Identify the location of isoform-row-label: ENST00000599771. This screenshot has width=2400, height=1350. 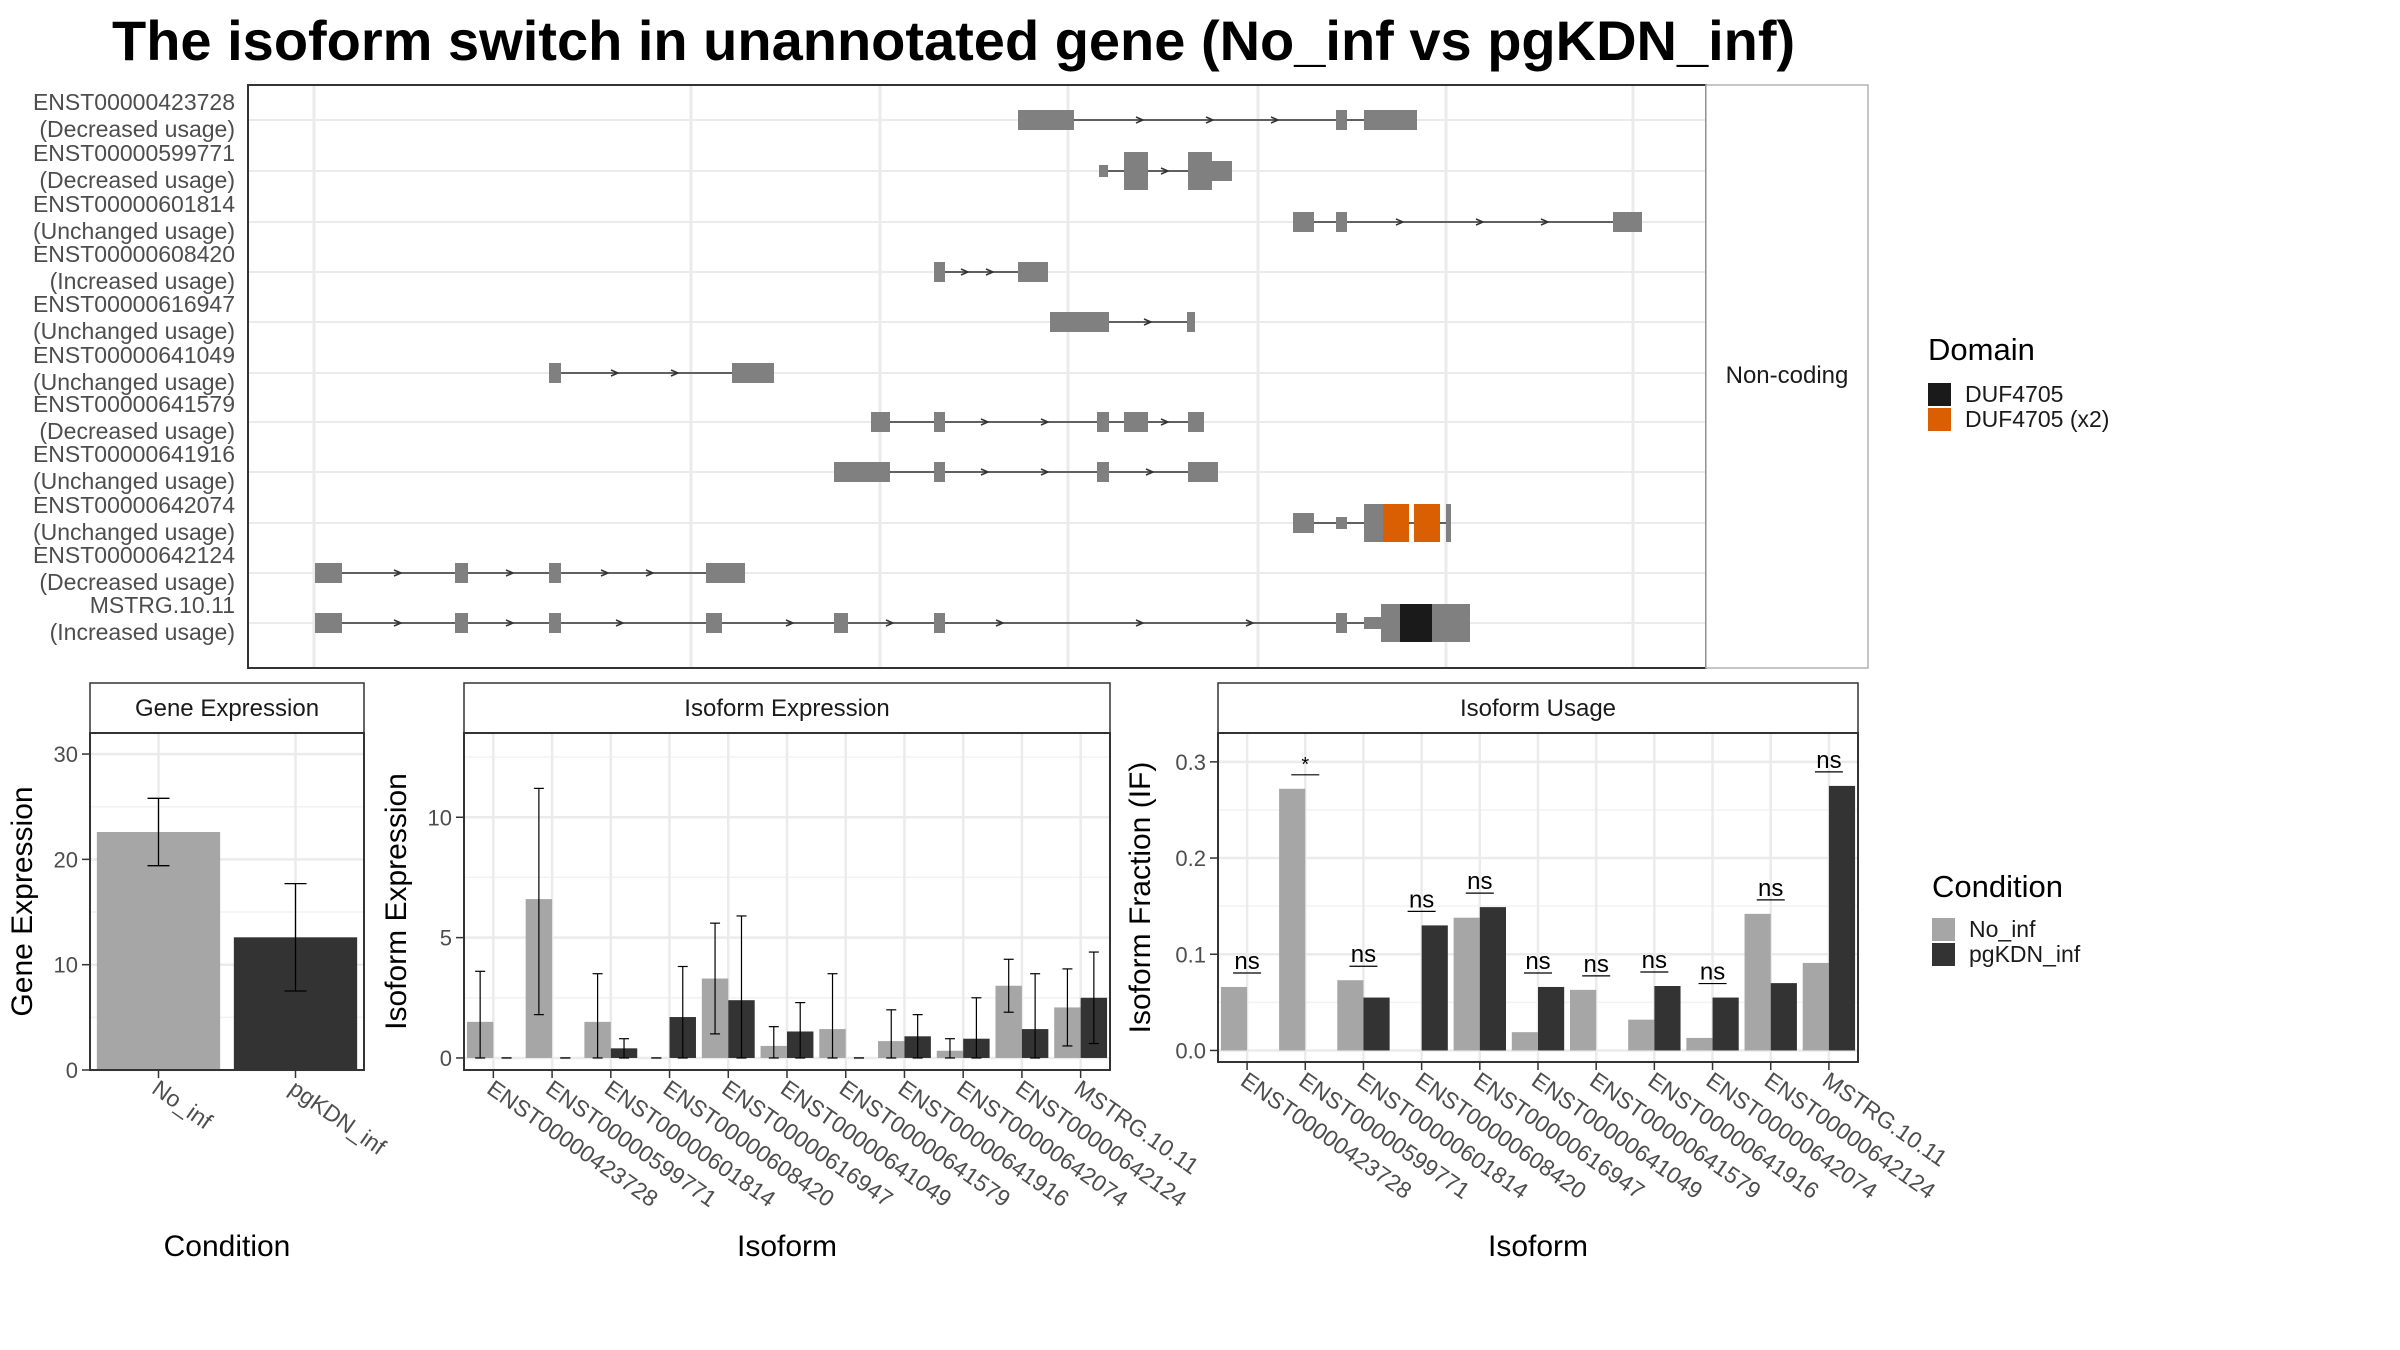
(134, 153).